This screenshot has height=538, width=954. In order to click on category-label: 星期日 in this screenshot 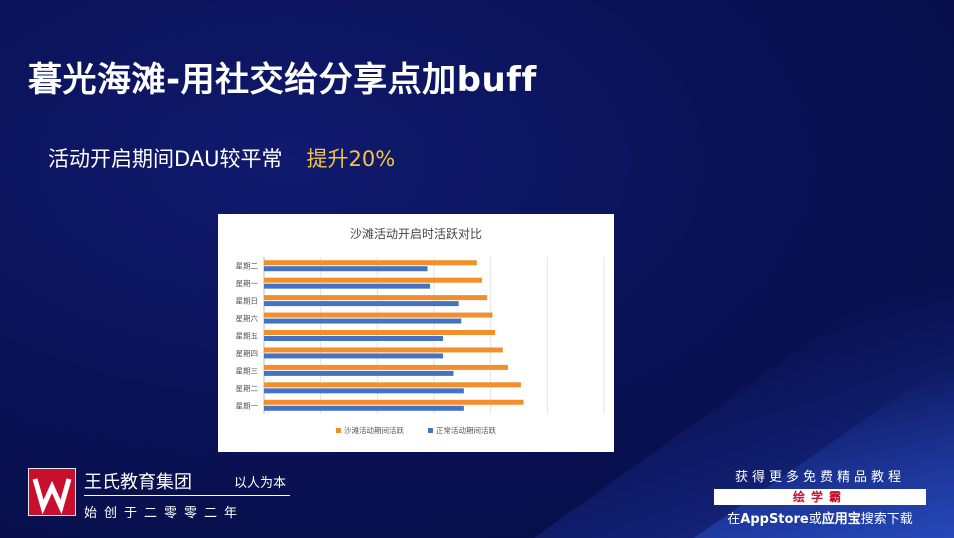, I will do `click(247, 301)`.